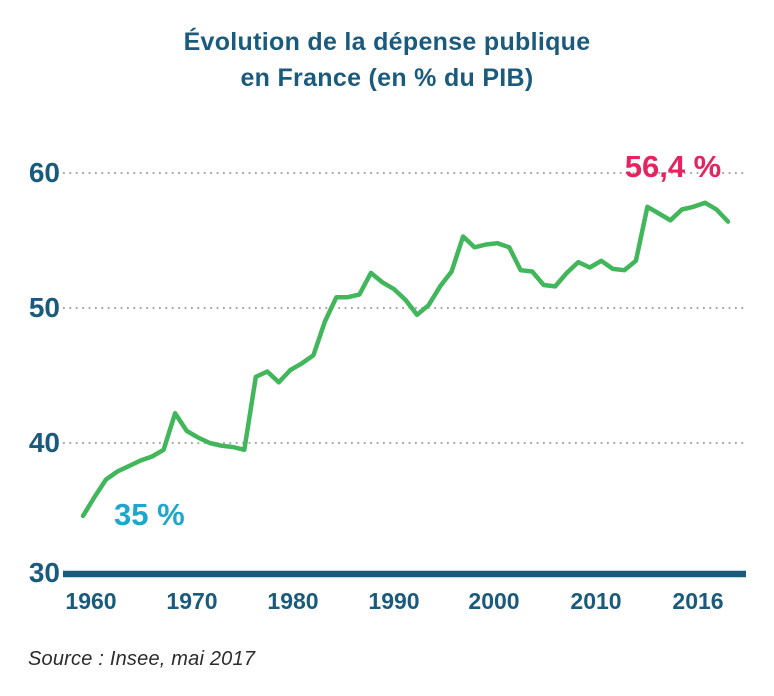 The width and height of the screenshot is (774, 696). What do you see at coordinates (387, 42) in the screenshot?
I see `chart-title-line1: Évolution de la dépense publique` at bounding box center [387, 42].